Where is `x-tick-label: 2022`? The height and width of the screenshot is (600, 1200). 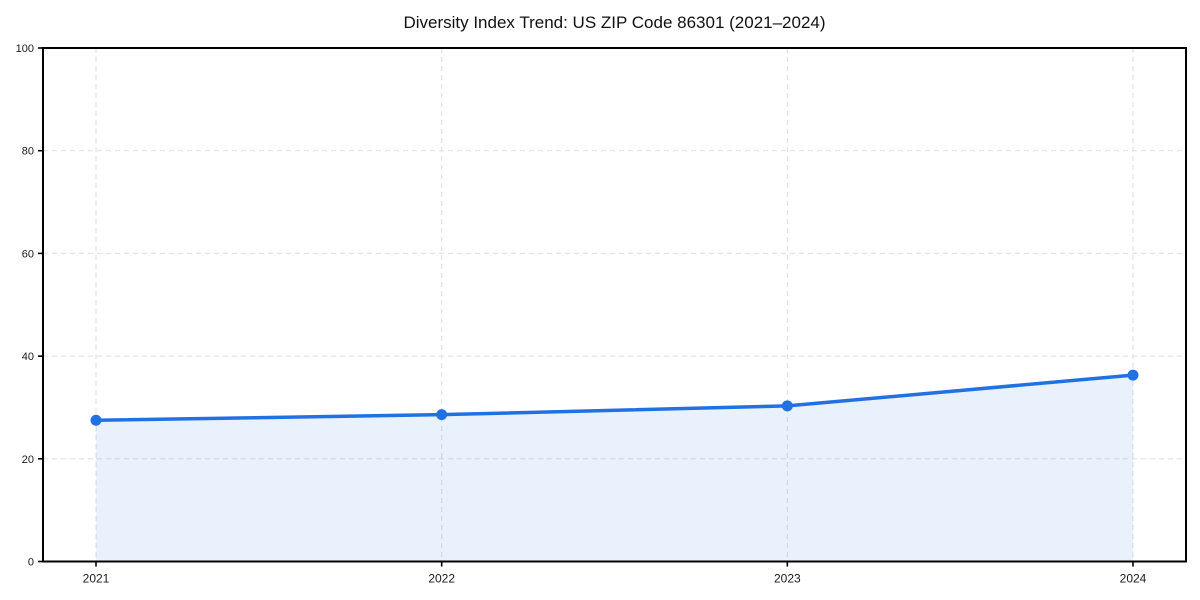
x-tick-label: 2022 is located at coordinates (441, 579).